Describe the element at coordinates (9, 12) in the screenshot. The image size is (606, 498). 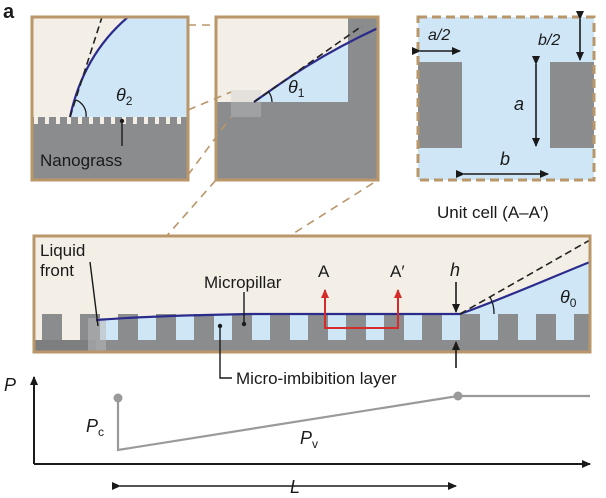
I see `panel-label: a` at that location.